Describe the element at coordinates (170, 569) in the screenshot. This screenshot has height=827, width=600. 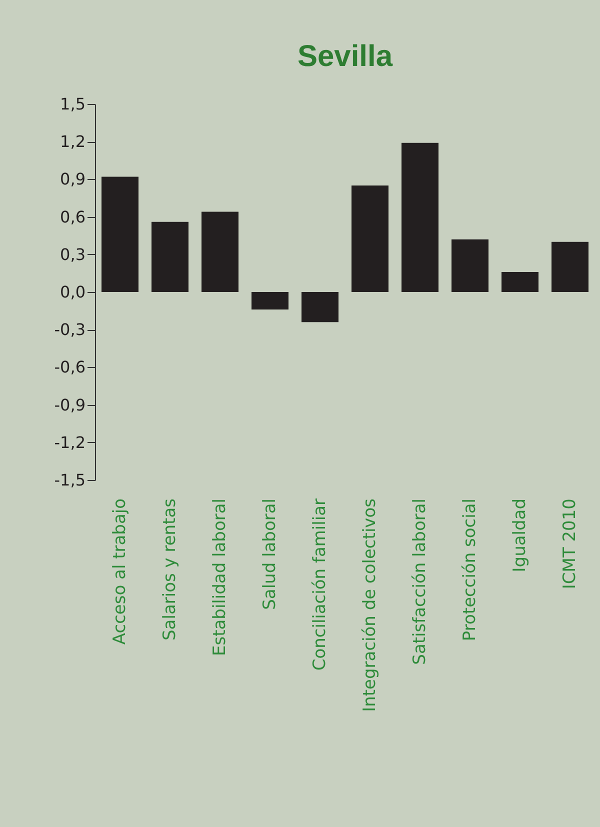
I see `x-tick-label: Salarios y rentas` at that location.